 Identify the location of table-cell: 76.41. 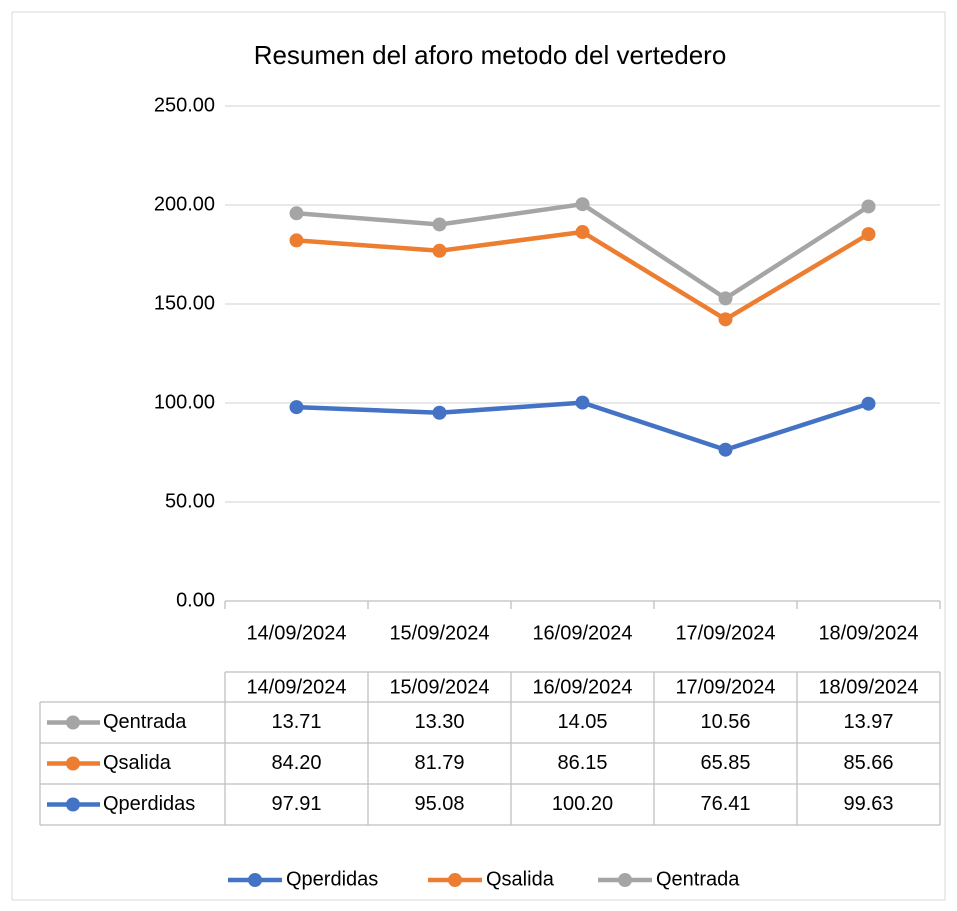
(725, 804).